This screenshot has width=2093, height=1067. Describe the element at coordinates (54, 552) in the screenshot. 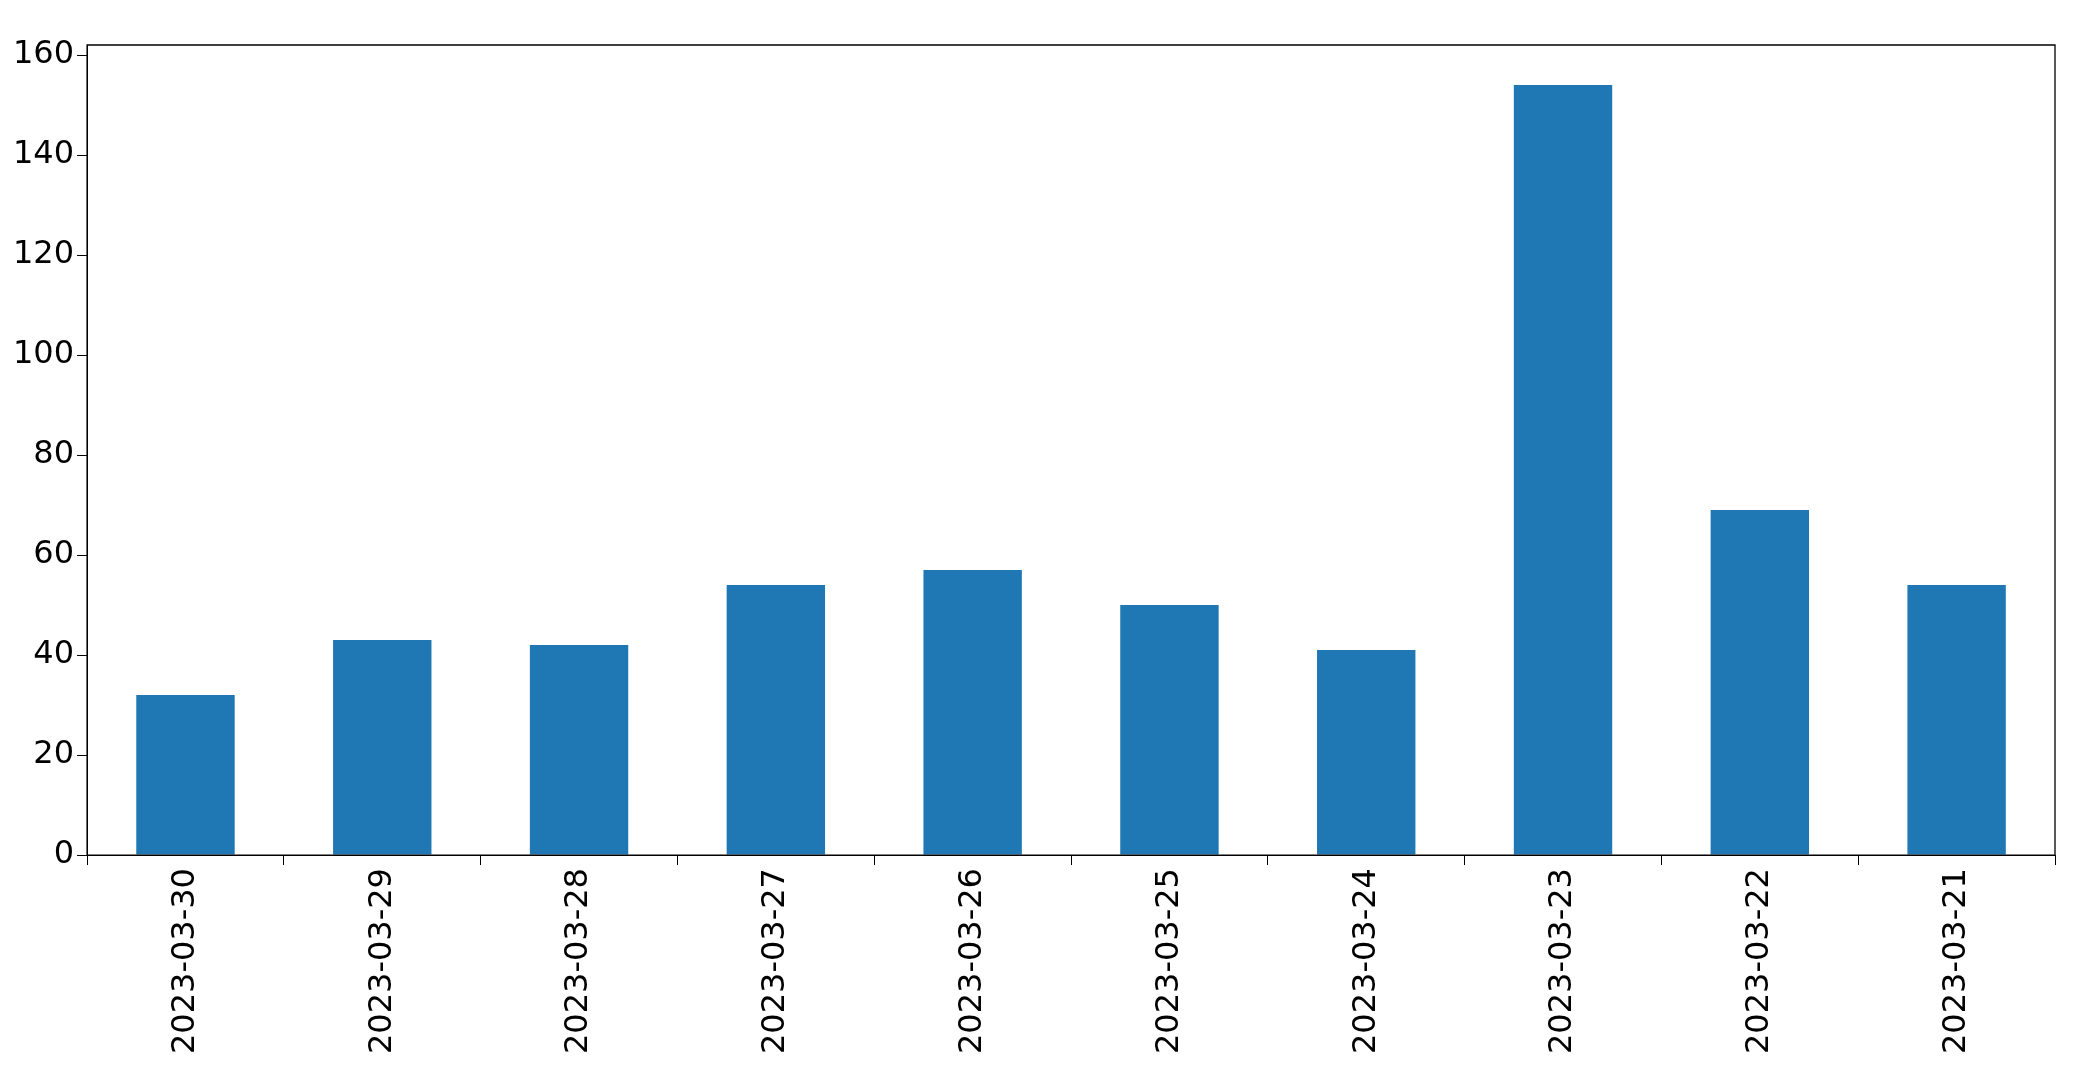

I see `y-tick-label: 60` at that location.